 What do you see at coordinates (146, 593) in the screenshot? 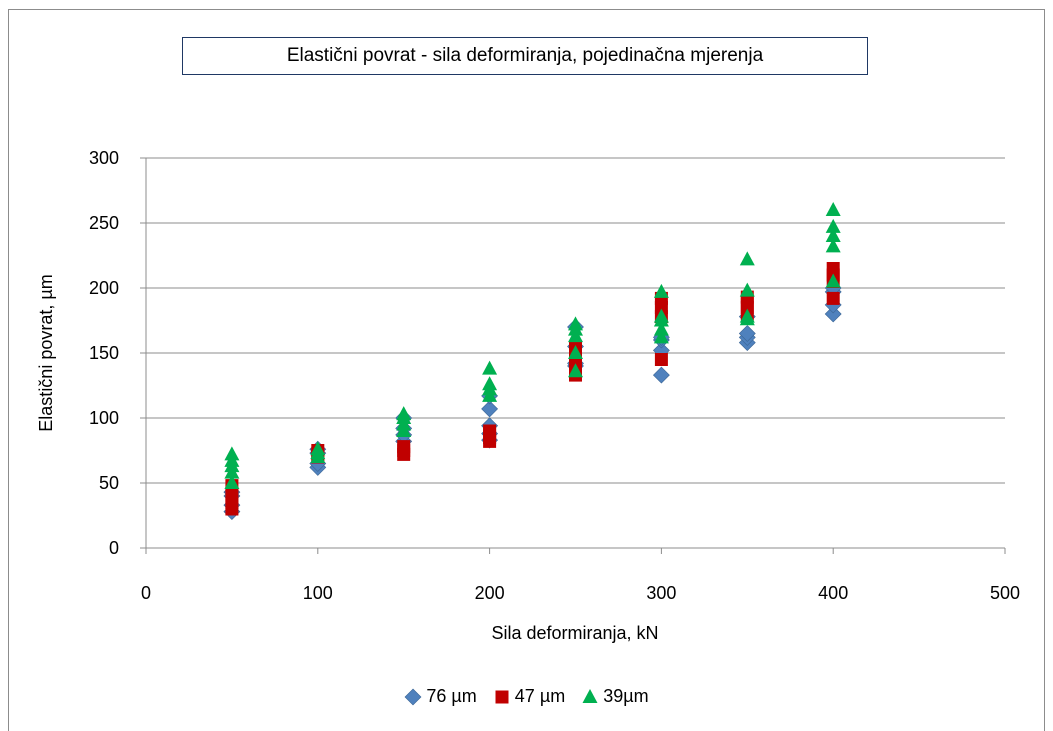
I see `x-tick-label: 0` at bounding box center [146, 593].